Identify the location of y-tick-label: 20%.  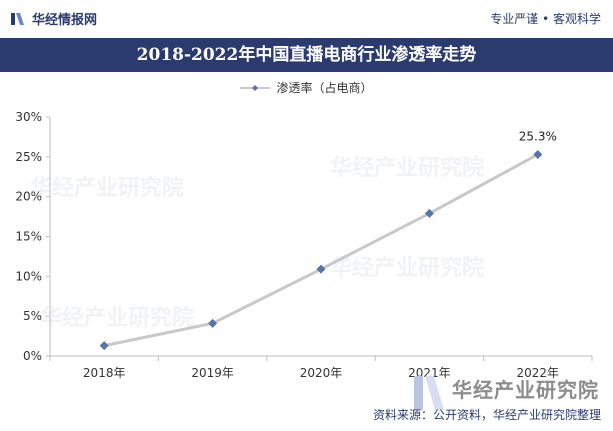
(28, 197).